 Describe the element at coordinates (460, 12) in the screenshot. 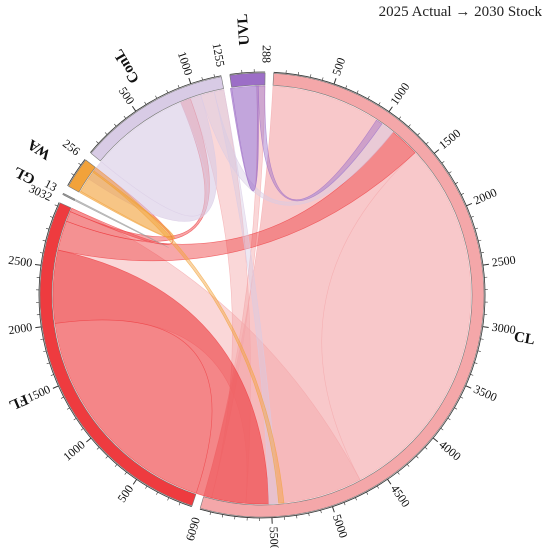

I see `chart-title: 2025 Actual → 2030 Stock` at that location.